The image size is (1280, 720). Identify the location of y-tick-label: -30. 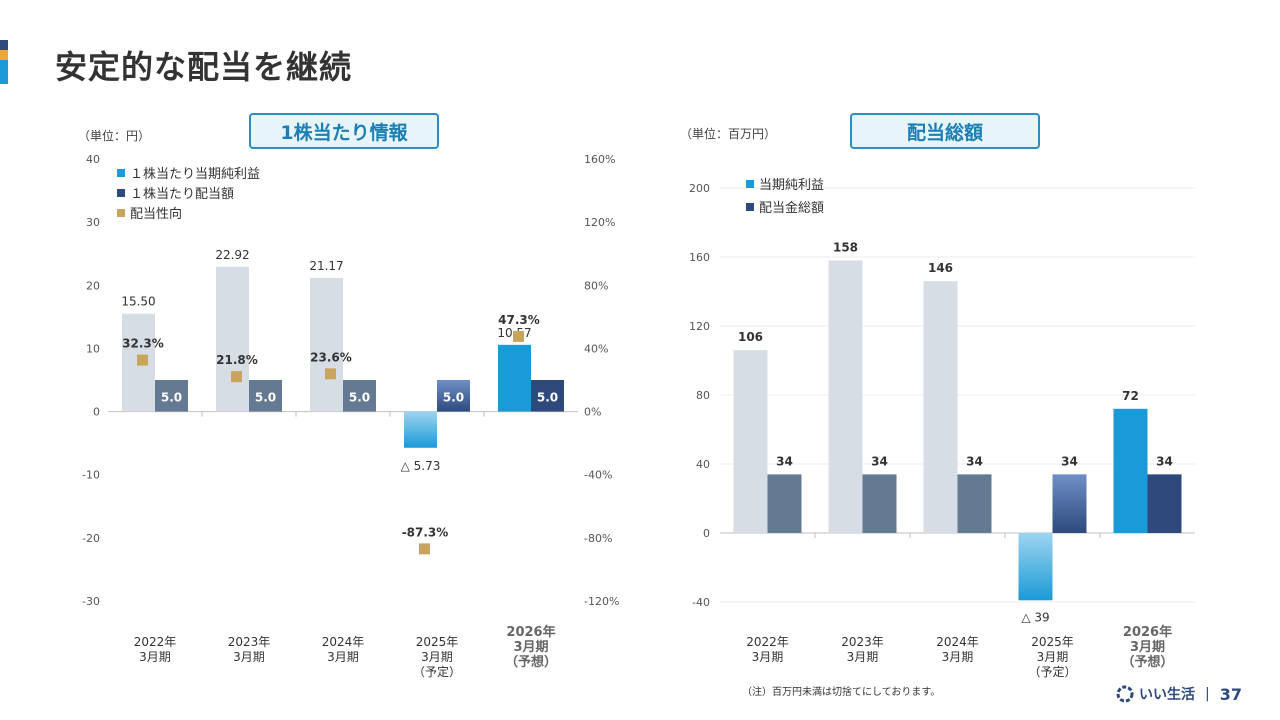
(91, 601).